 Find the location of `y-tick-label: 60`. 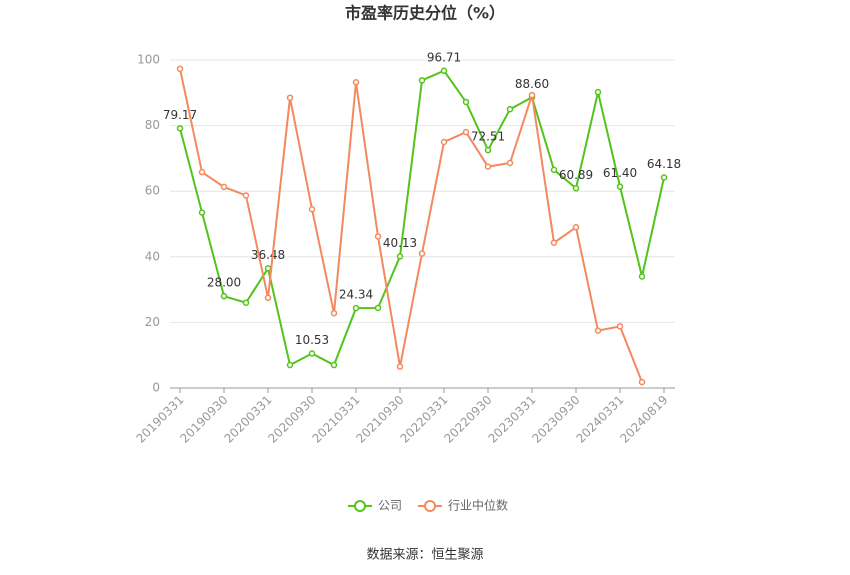

y-tick-label: 60 is located at coordinates (152, 191).